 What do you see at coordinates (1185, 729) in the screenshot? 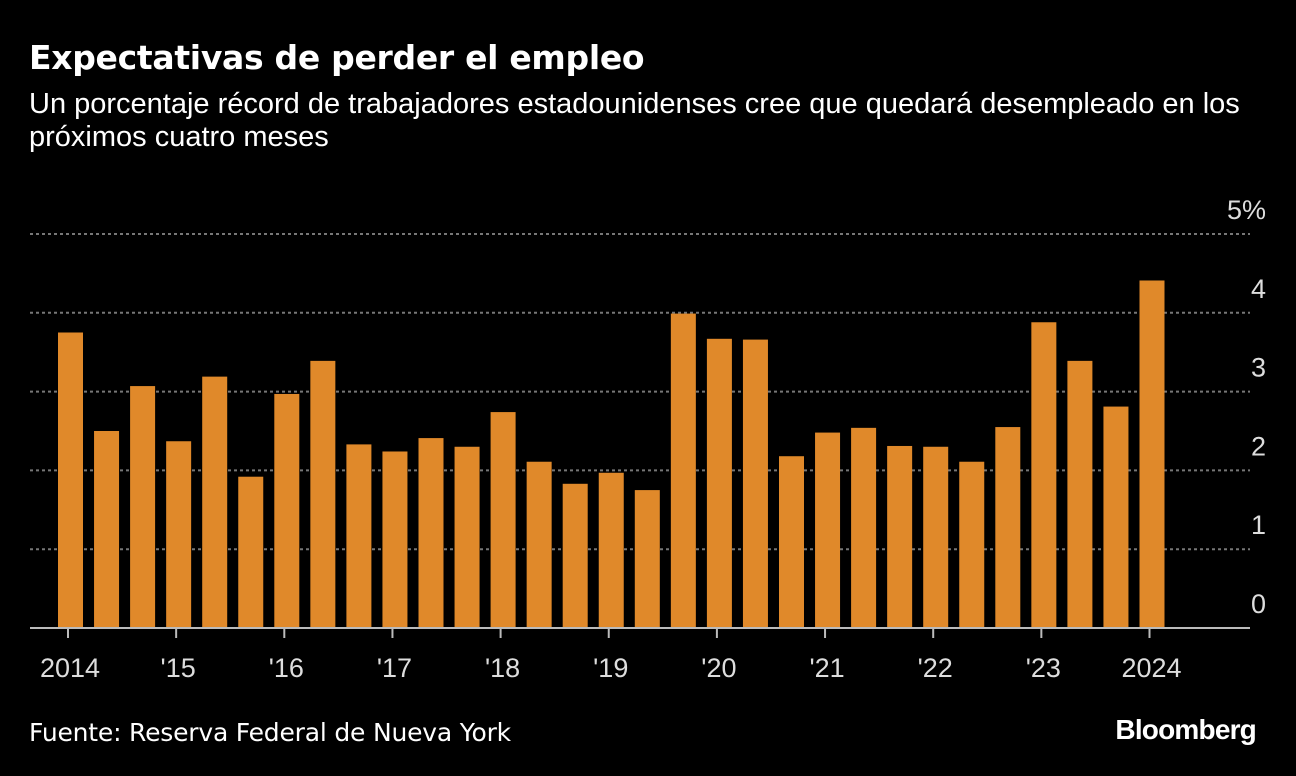
I see `bloomberg-logo: Bloomberg` at bounding box center [1185, 729].